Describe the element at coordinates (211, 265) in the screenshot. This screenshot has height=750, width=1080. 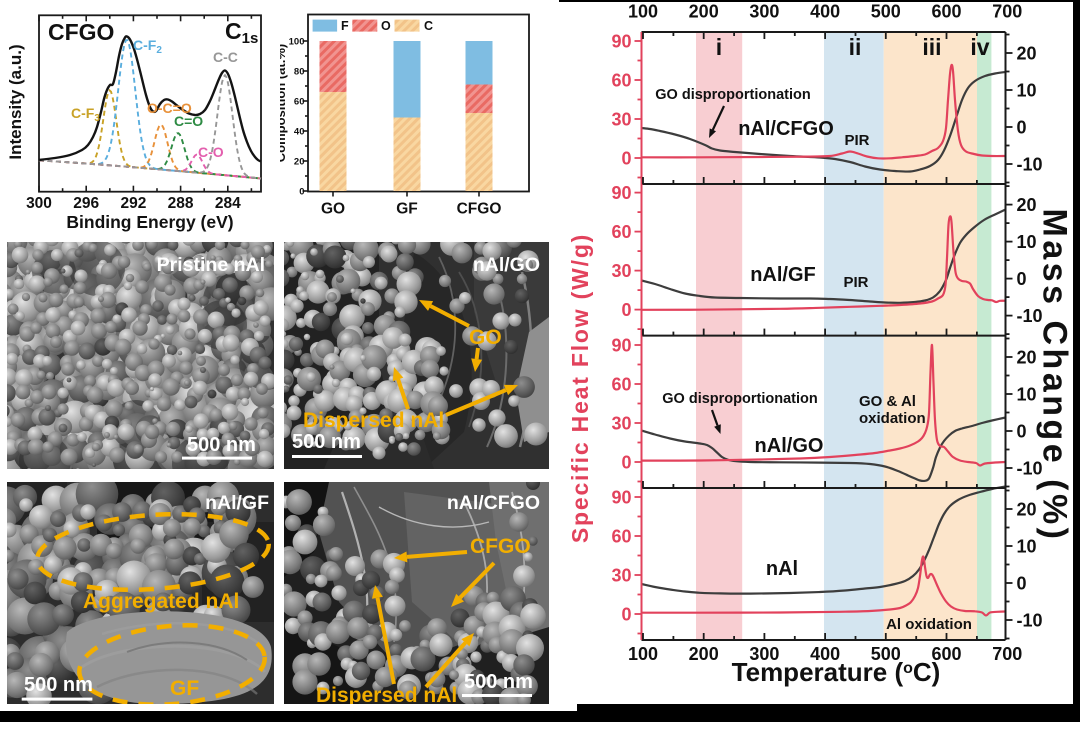
I see `svg-text: Pristine nAl` at that location.